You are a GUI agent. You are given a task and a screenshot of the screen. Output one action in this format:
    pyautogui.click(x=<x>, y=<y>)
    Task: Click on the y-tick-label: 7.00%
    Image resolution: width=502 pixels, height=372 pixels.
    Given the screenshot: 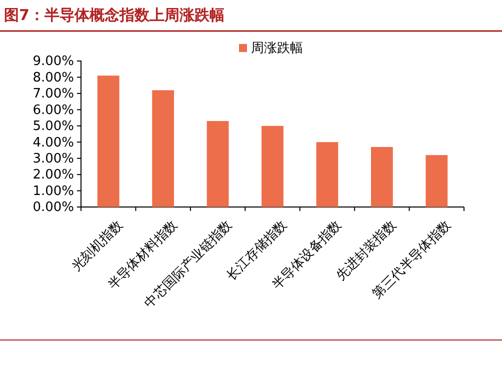 What is the action you would take?
    pyautogui.click(x=53, y=94)
    